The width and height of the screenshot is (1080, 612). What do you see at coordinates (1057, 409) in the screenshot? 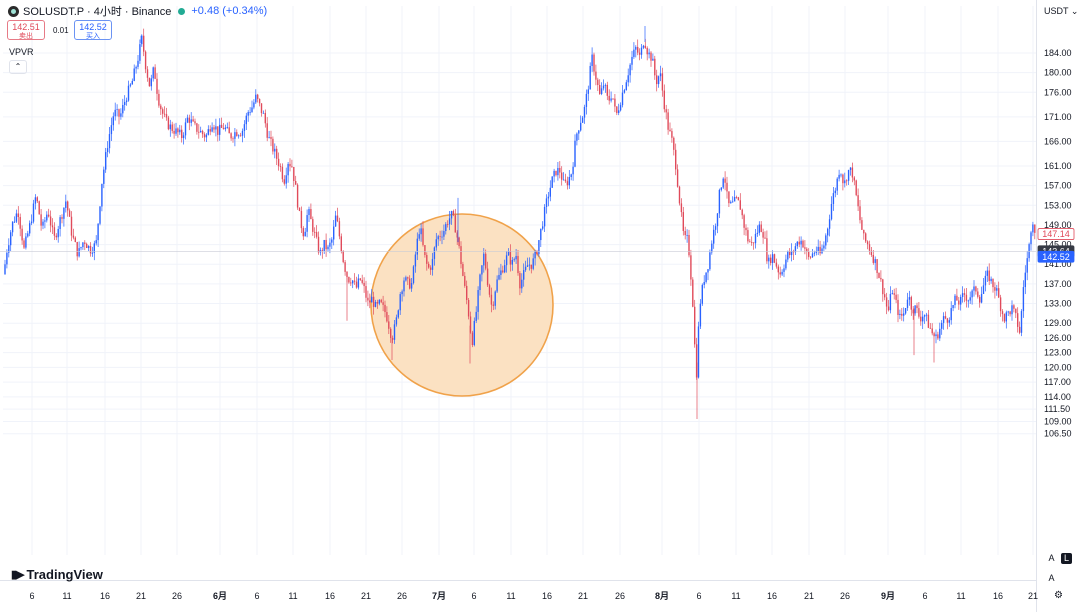
I see `price-tick-label: 111.50` at bounding box center [1057, 409].